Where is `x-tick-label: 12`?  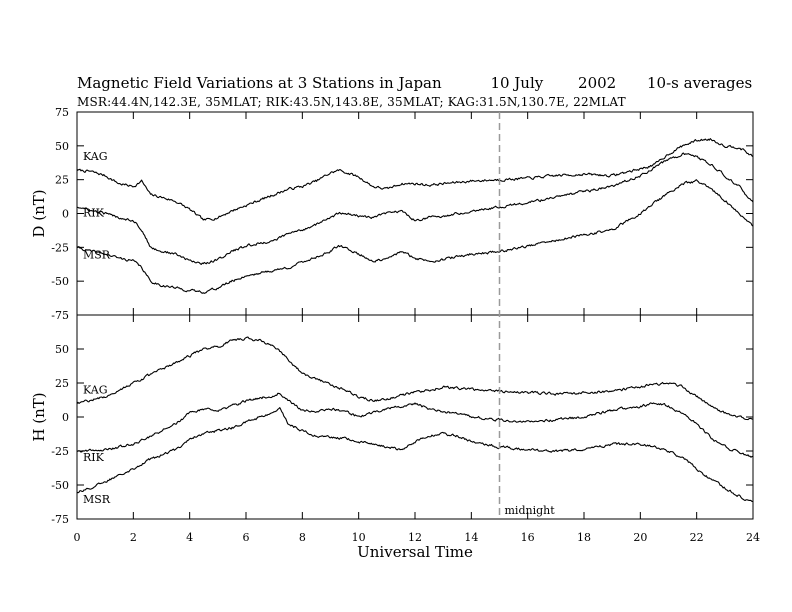
x-tick-label: 12 is located at coordinates (415, 537).